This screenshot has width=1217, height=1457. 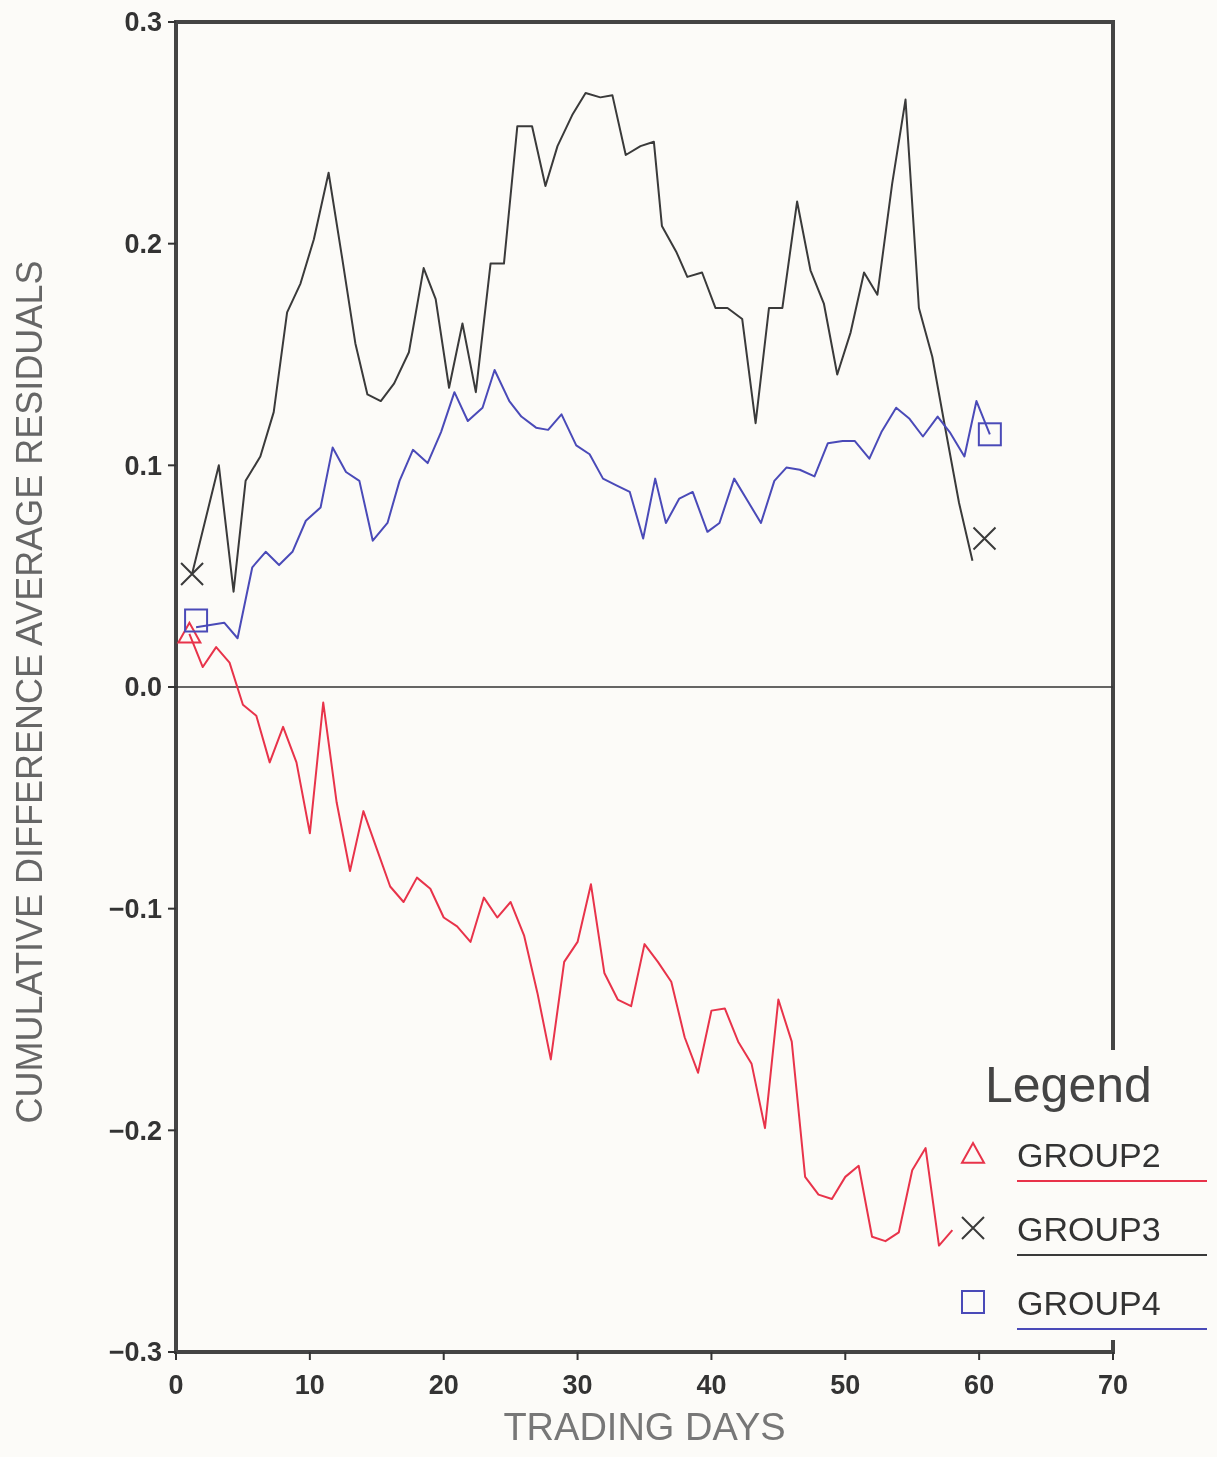 I want to click on y-tick-label: 0.1, so click(x=143, y=465).